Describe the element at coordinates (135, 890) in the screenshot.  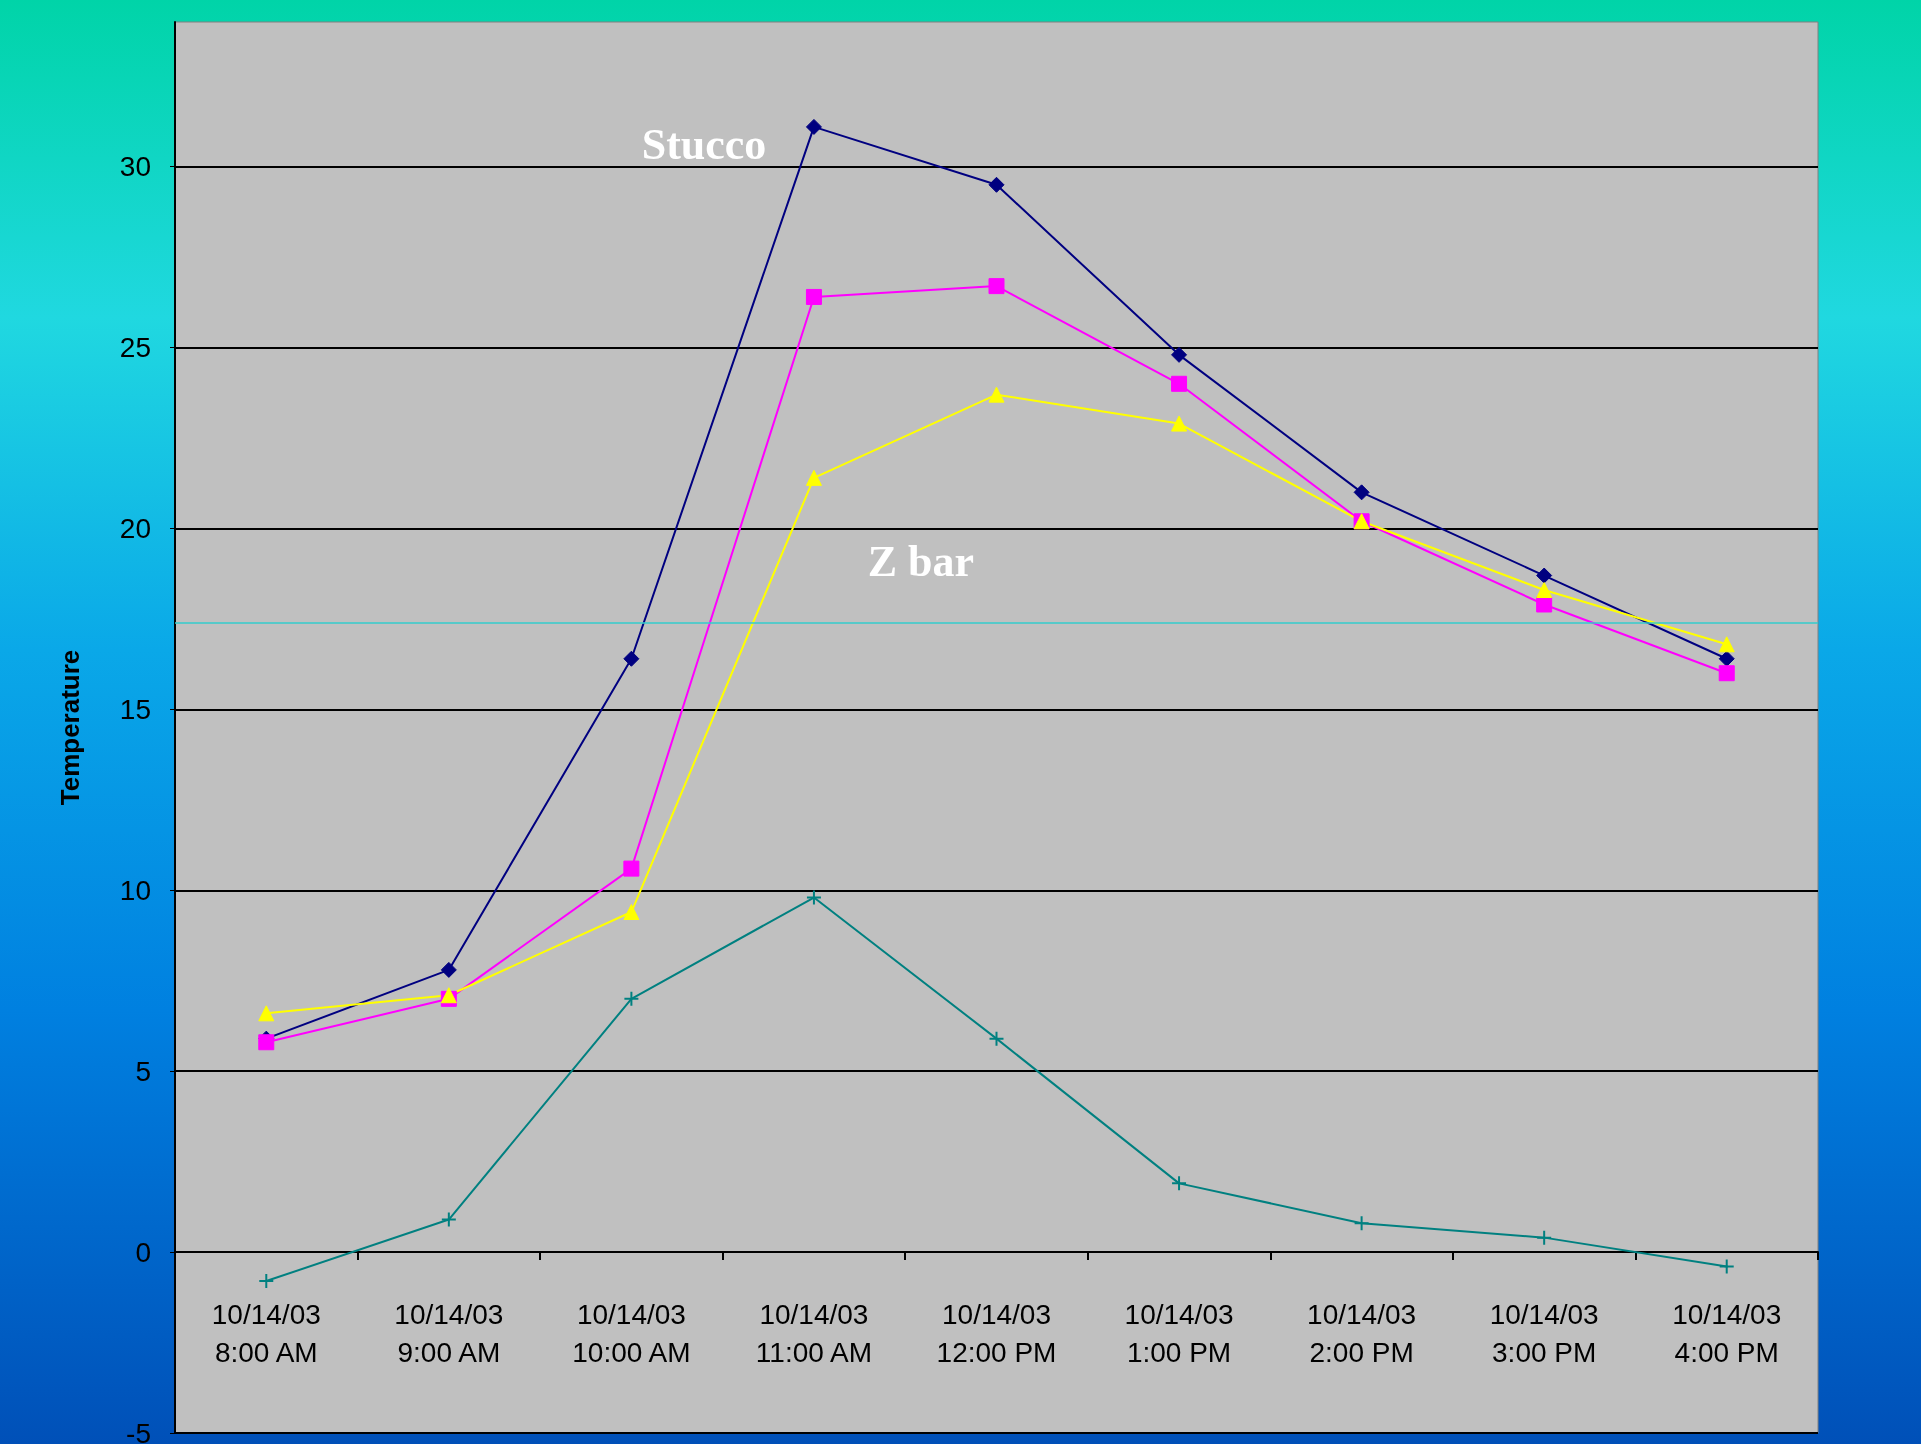
I see `y-tick-label: 10` at that location.